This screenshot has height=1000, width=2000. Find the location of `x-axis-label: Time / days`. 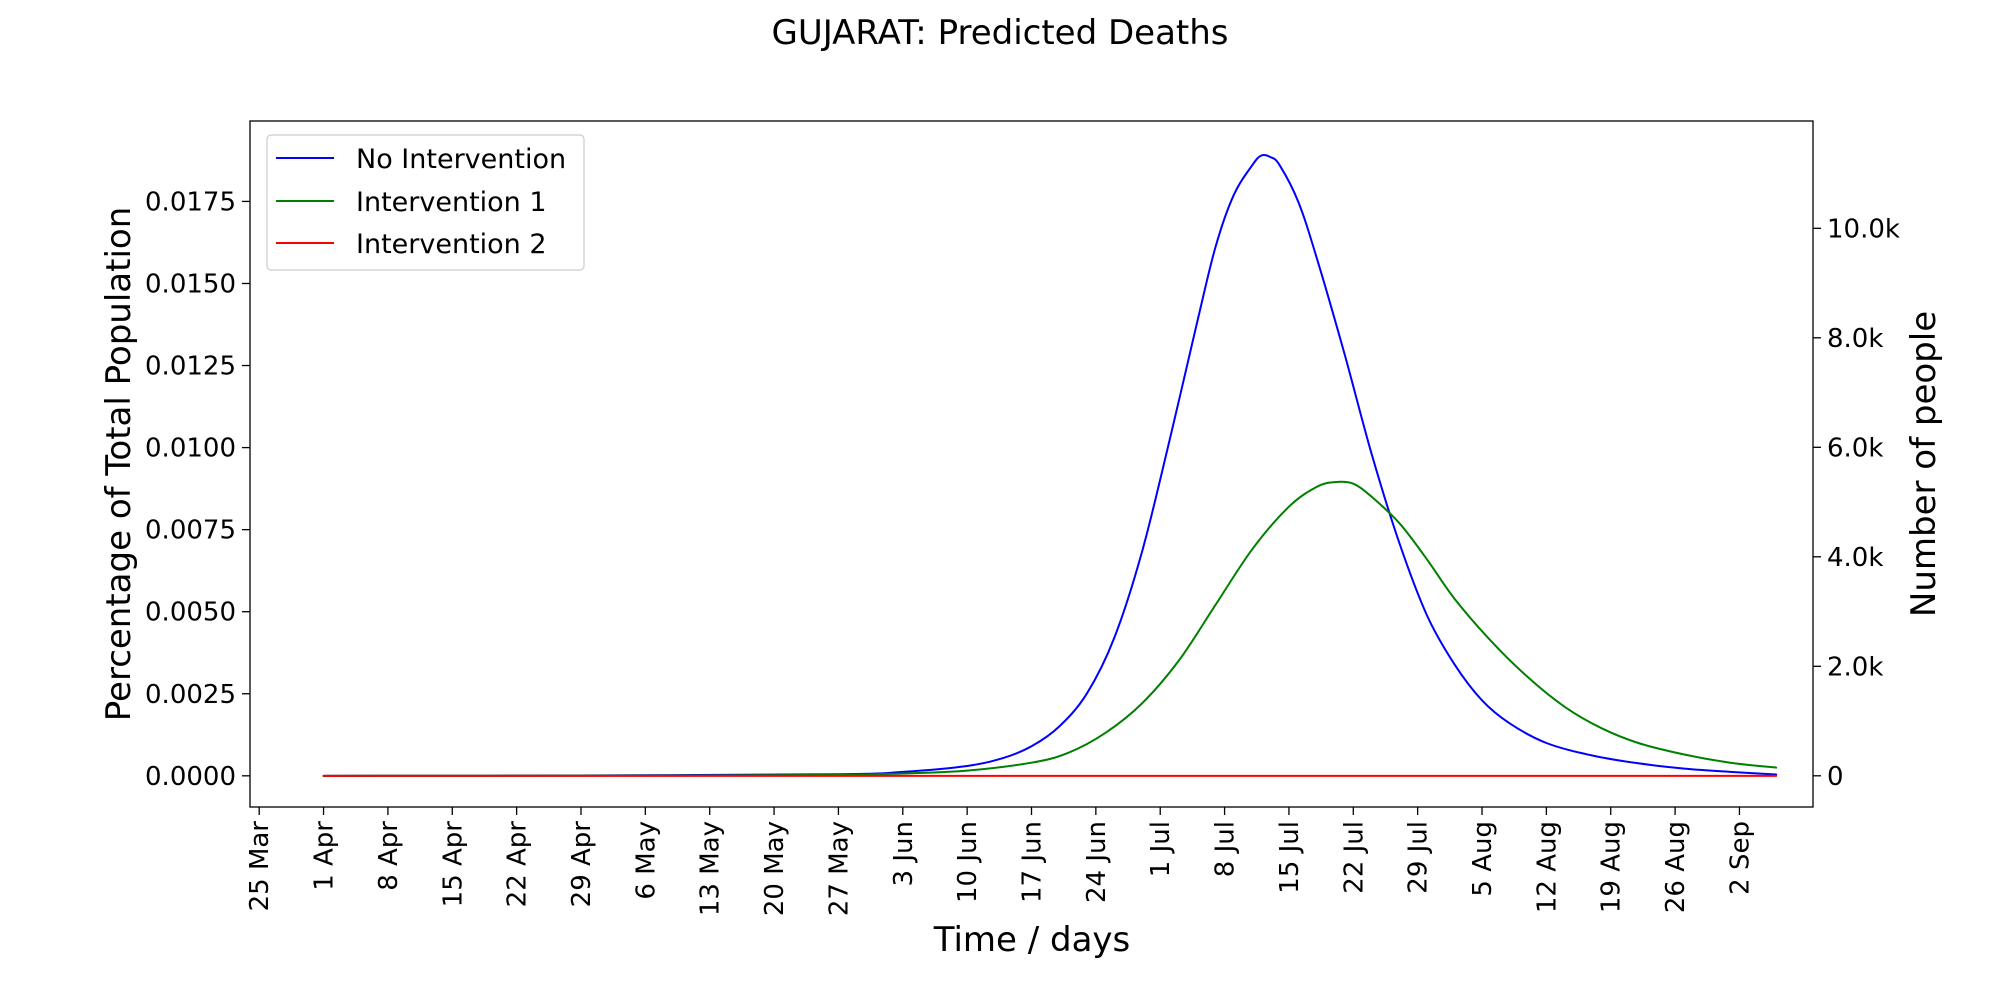

x-axis-label: Time / days is located at coordinates (1032, 940).